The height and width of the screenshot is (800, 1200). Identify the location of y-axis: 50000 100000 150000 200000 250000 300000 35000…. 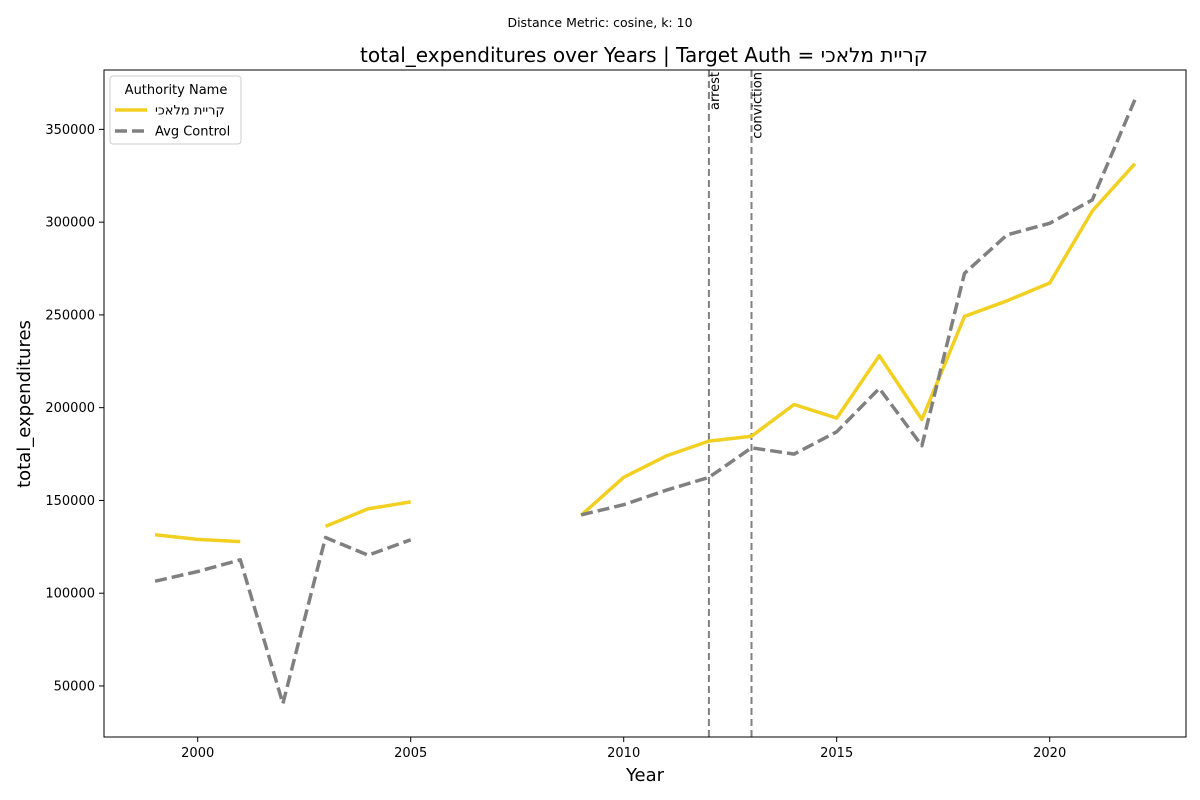
(74, 408).